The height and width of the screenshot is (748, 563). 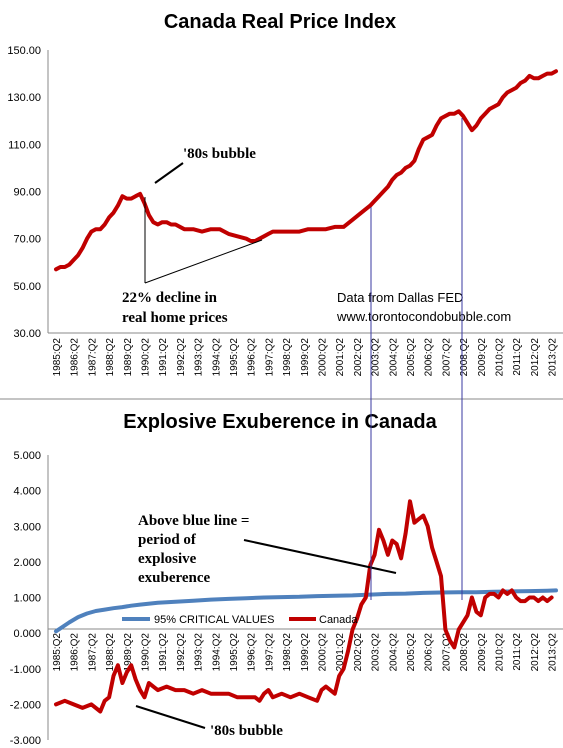 What do you see at coordinates (193, 521) in the screenshot?
I see `bottom-annotation-line-1: Above blue line =` at bounding box center [193, 521].